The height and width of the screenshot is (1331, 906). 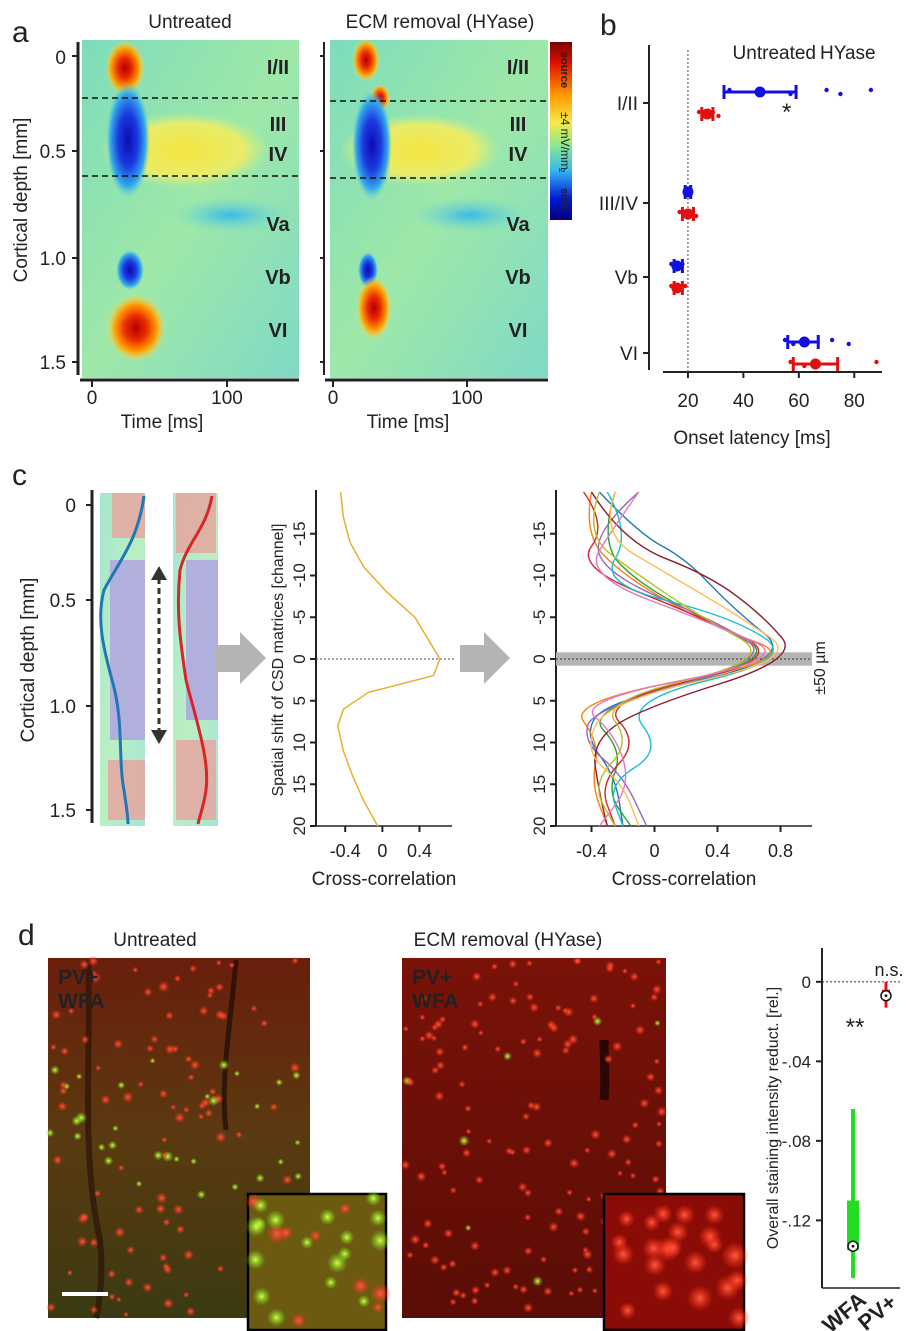 I want to click on significance-annotation: *, so click(x=786, y=112).